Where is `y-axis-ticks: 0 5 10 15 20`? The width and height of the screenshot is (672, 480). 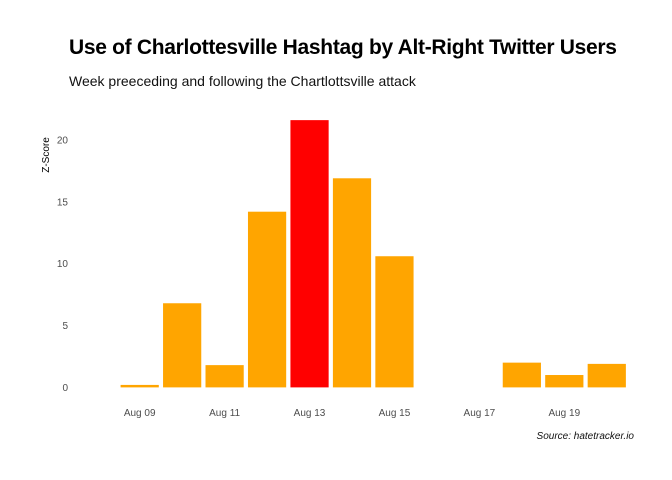
y-axis-ticks: 0 5 10 15 20 is located at coordinates (63, 264).